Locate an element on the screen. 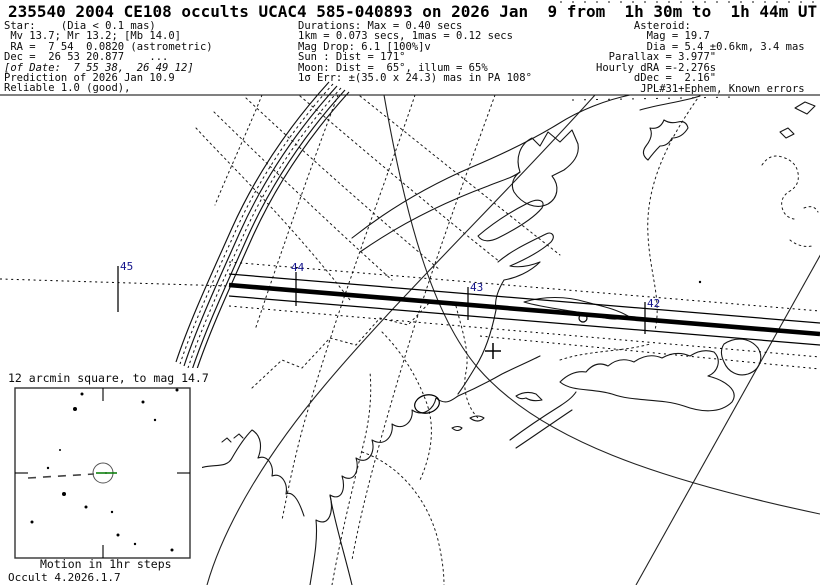  star-chart-inset: 12 arcmin square, to mag 14.7 is located at coordinates (105, 476).